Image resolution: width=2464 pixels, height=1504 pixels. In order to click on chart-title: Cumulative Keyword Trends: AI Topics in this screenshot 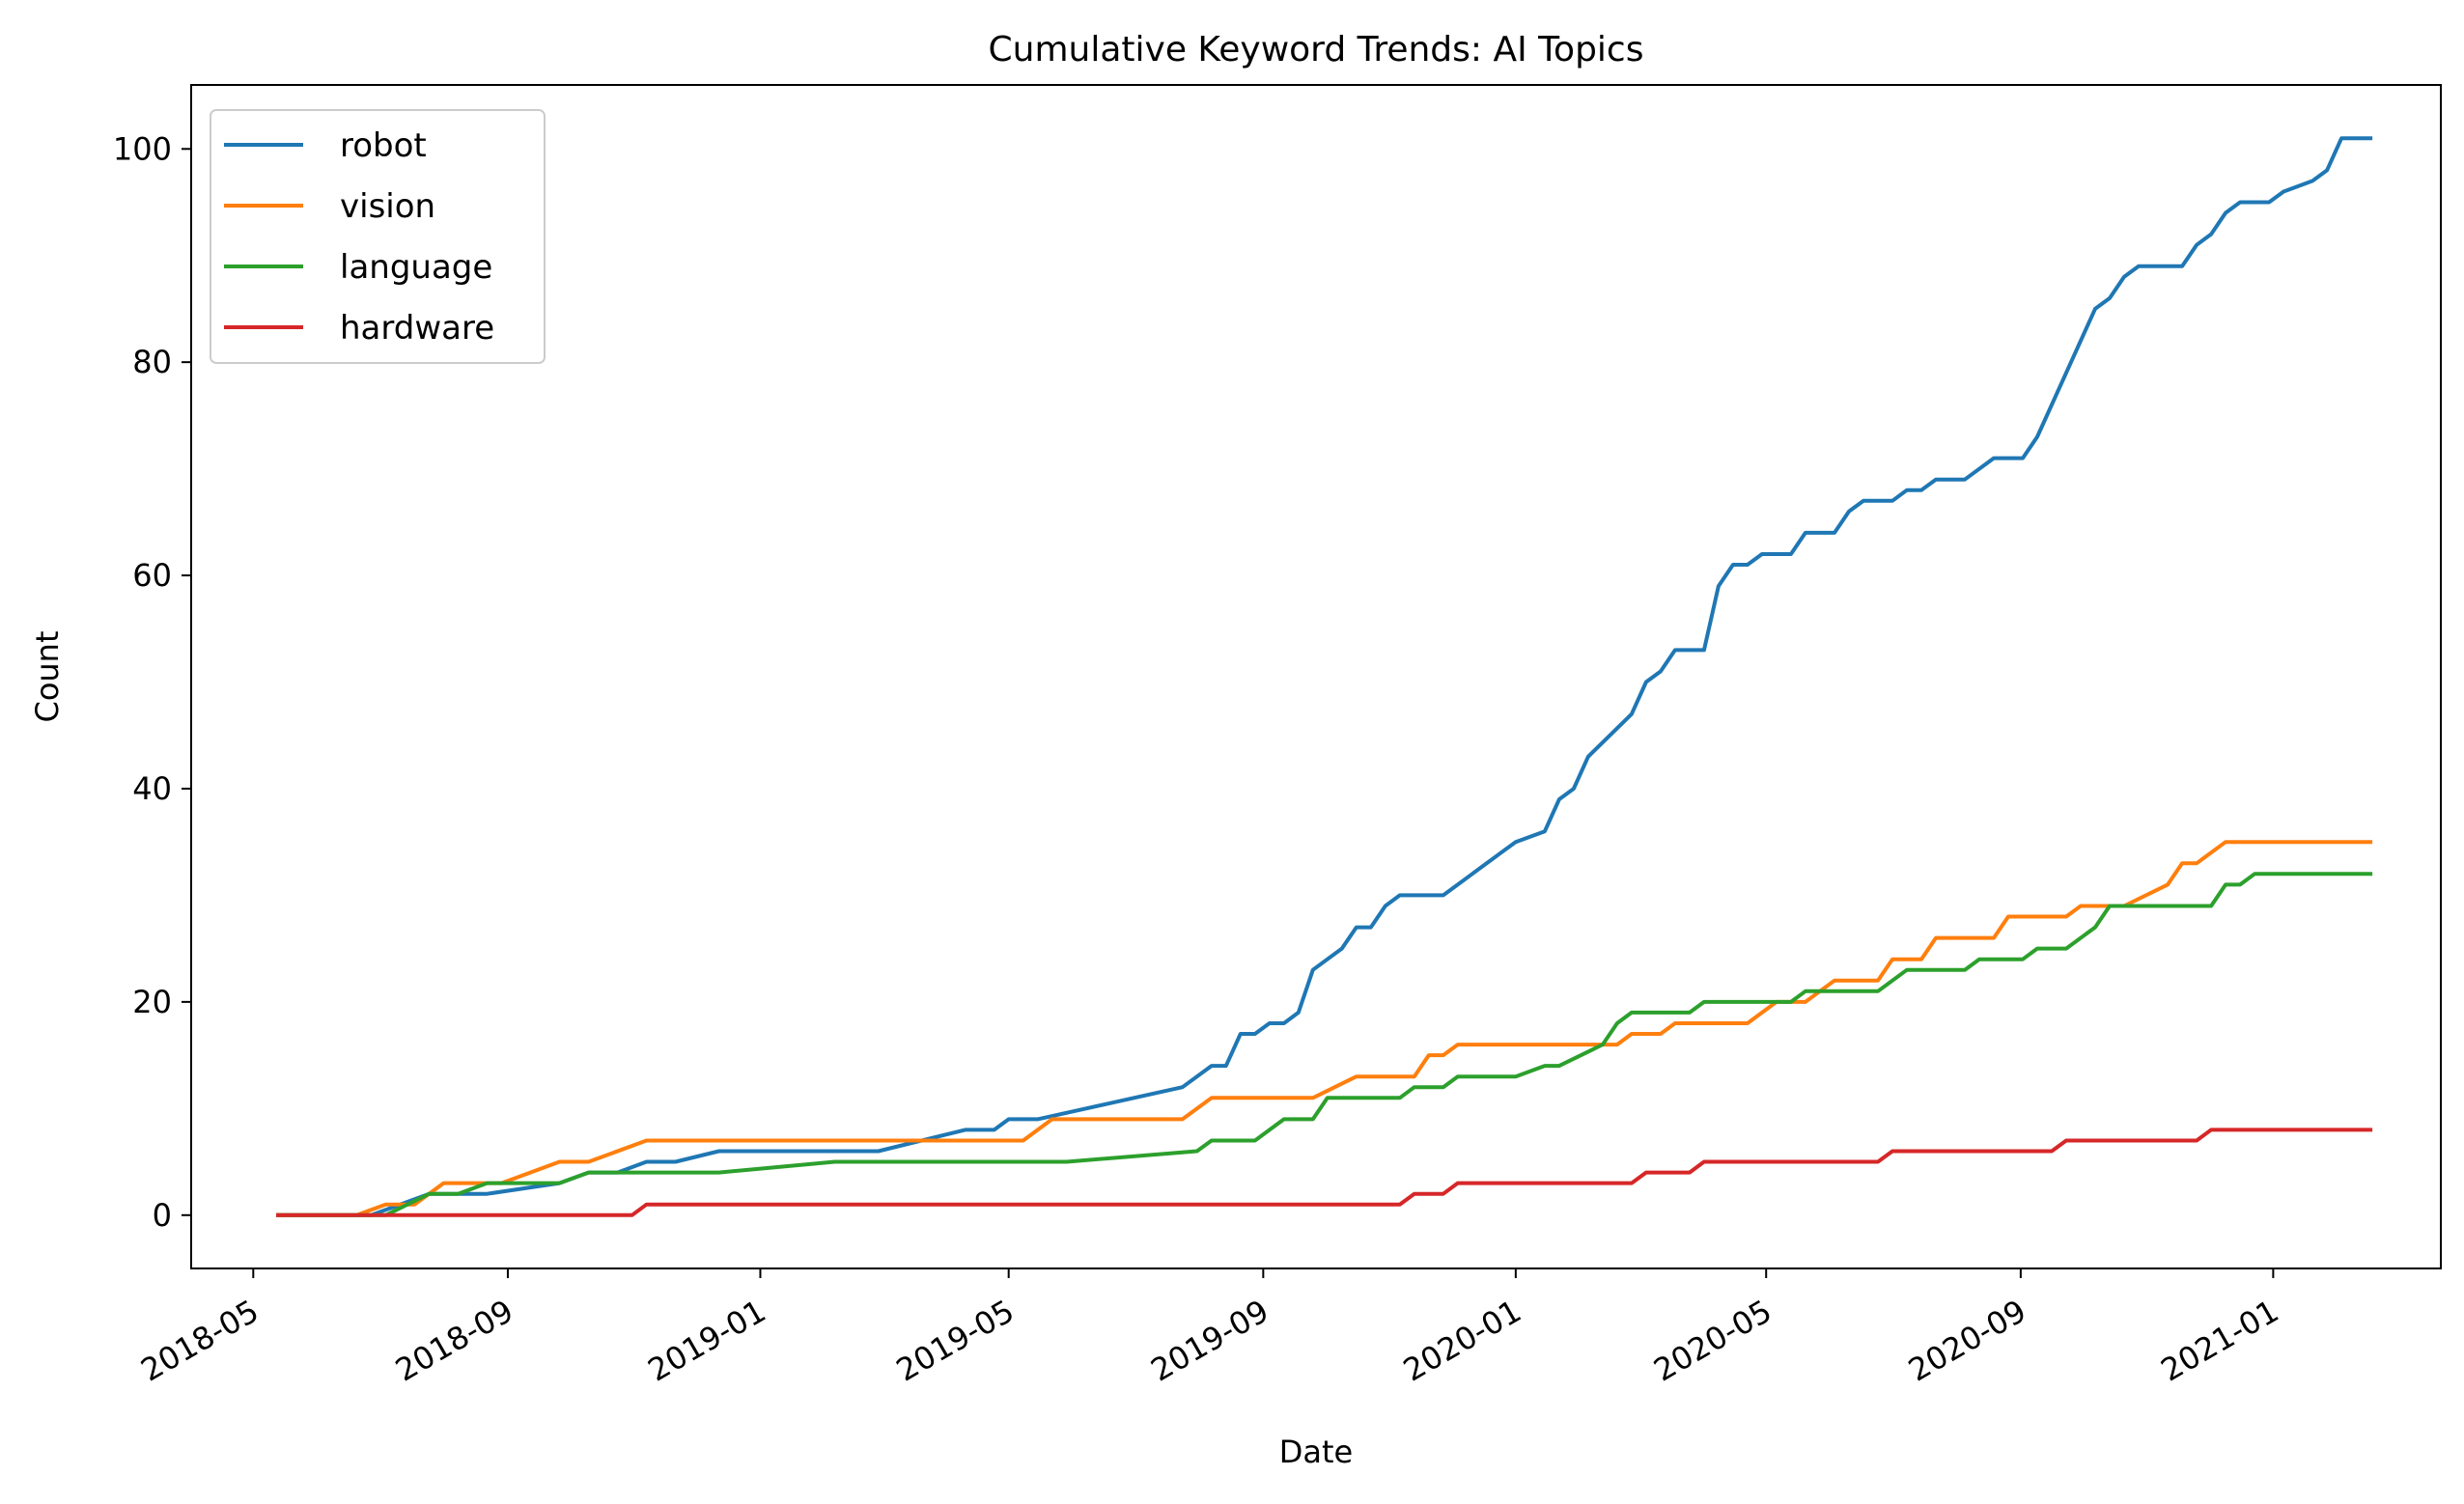, I will do `click(1317, 50)`.